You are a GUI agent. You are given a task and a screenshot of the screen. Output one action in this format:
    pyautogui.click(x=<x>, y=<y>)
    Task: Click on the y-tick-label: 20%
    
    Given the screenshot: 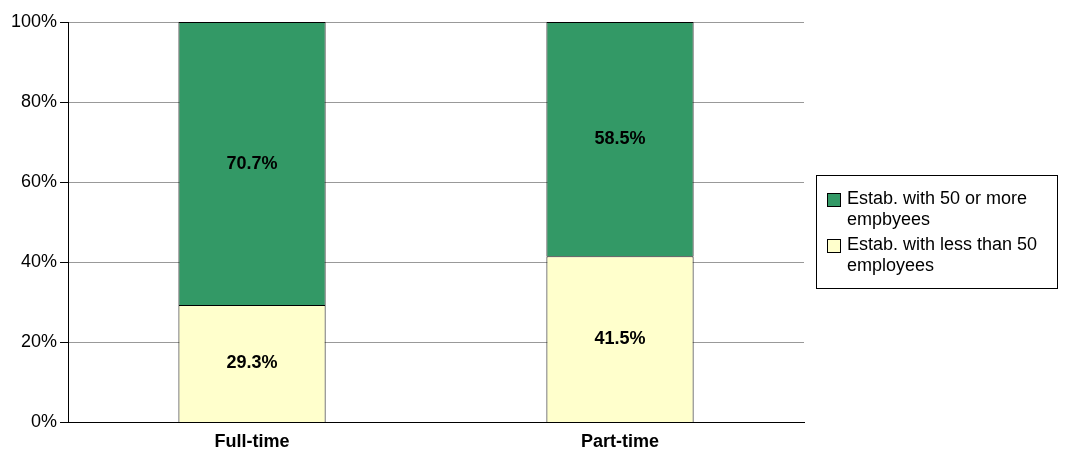 What is the action you would take?
    pyautogui.click(x=39, y=341)
    